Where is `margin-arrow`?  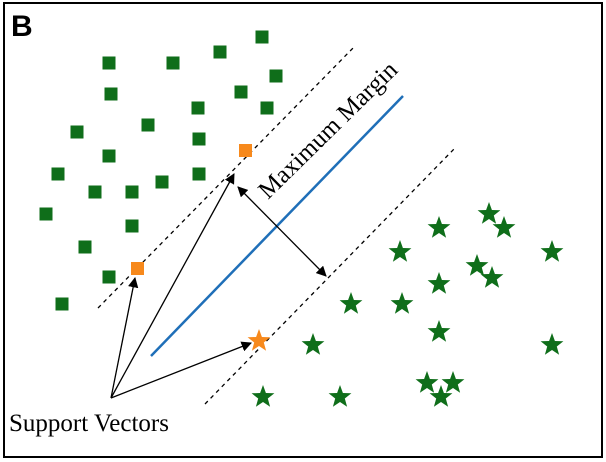
margin-arrow is located at coordinates (282, 231).